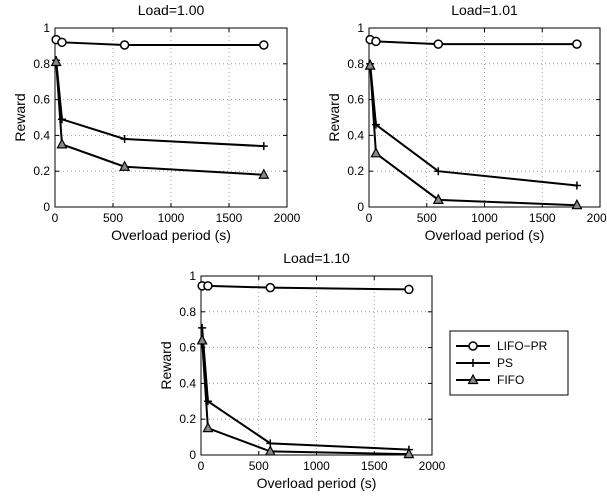 The width and height of the screenshot is (607, 496). I want to click on legend: LIFO−PR PS FIFO, so click(509, 363).